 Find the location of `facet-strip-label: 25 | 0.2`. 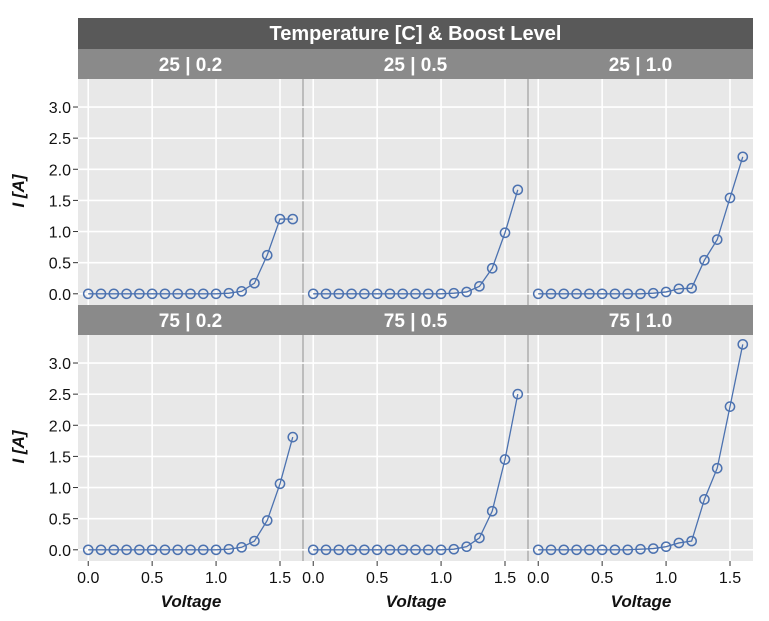

facet-strip-label: 25 | 0.2 is located at coordinates (190, 65).